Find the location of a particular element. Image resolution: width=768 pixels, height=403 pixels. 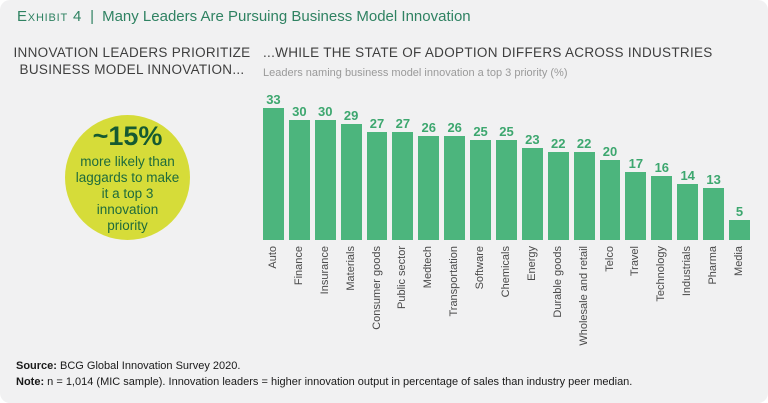

bar-column: 22 Wholesale and retail is located at coordinates (584, 223).